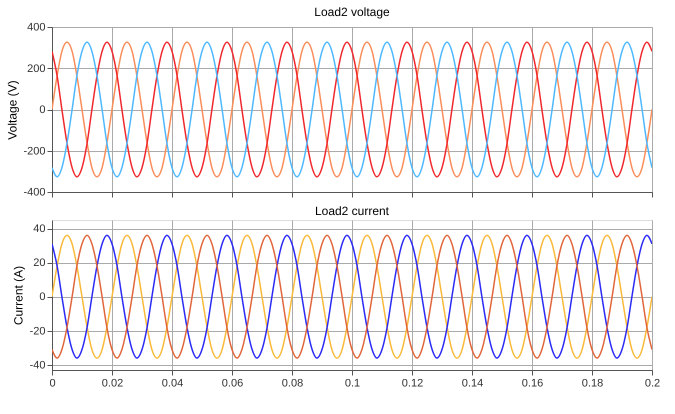  What do you see at coordinates (52, 384) in the screenshot?
I see `x-tick-label: 0` at bounding box center [52, 384].